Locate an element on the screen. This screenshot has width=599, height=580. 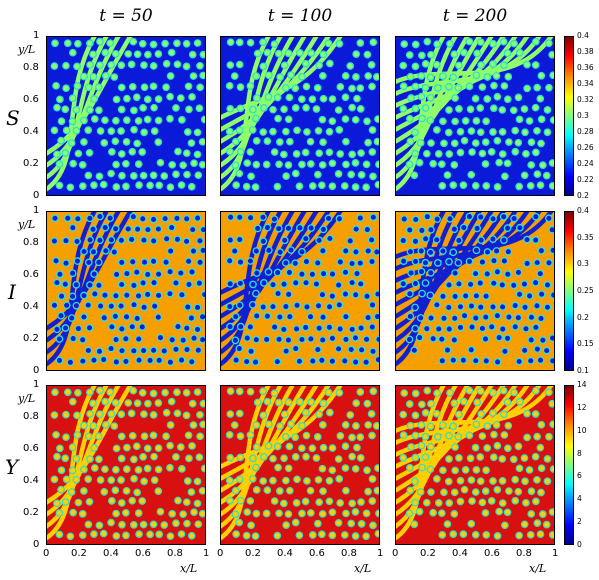
x-tick-label: 0.4 is located at coordinates (285, 553).